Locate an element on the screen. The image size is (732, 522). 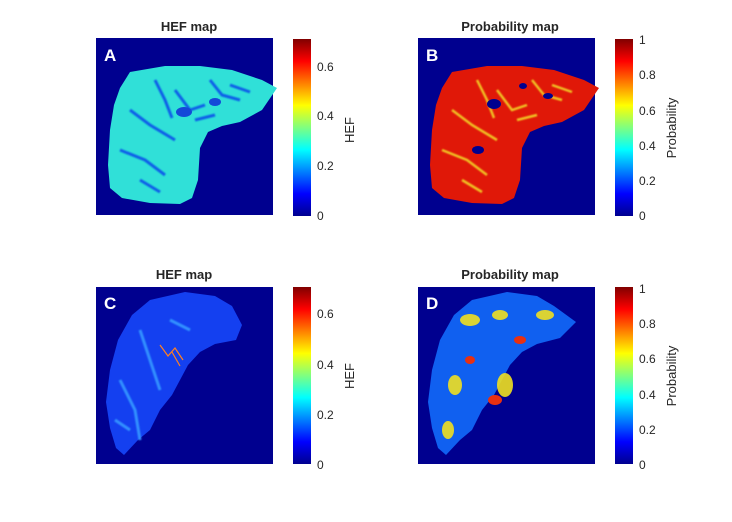
panel-c-colorbar is located at coordinates (302, 375).